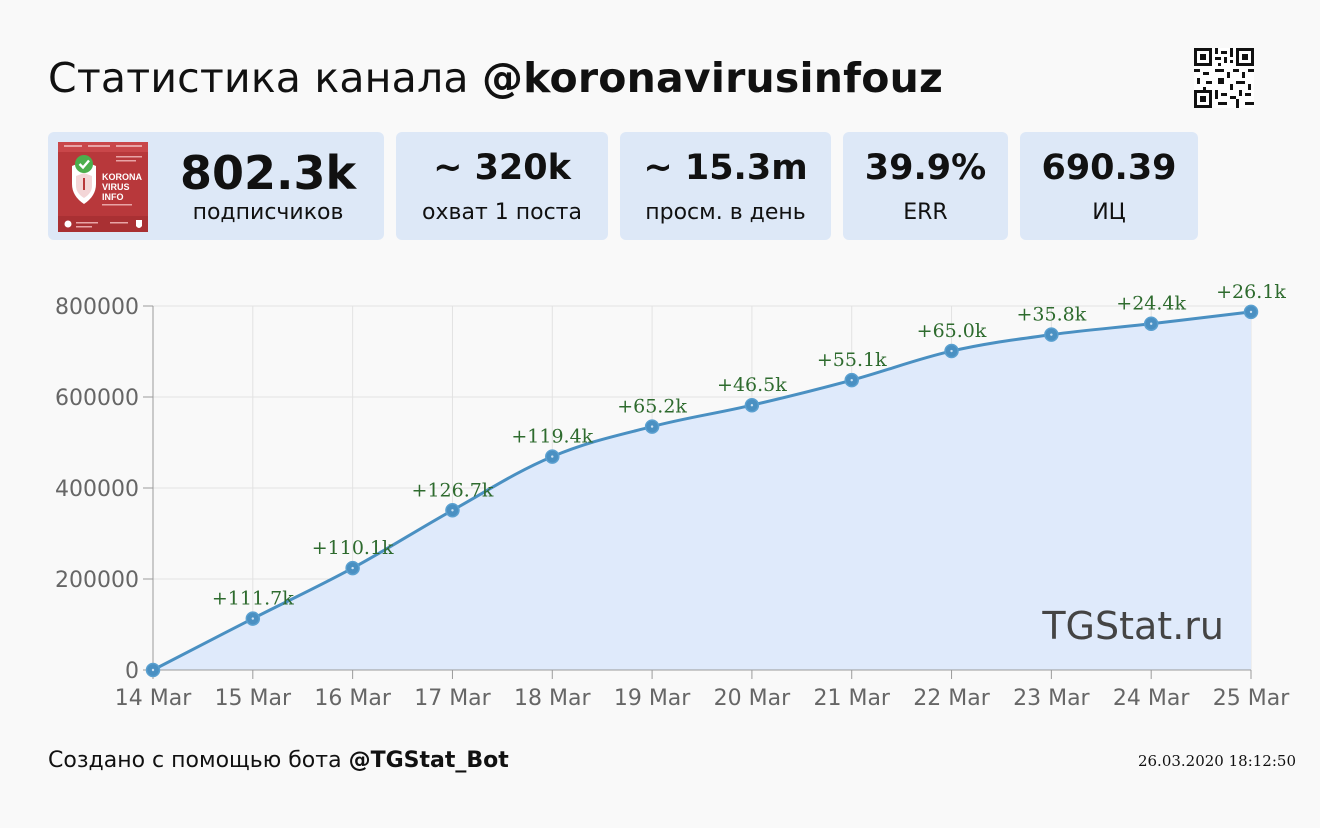 This screenshot has height=828, width=1320. I want to click on avatar-line-3: INFO, so click(113, 197).